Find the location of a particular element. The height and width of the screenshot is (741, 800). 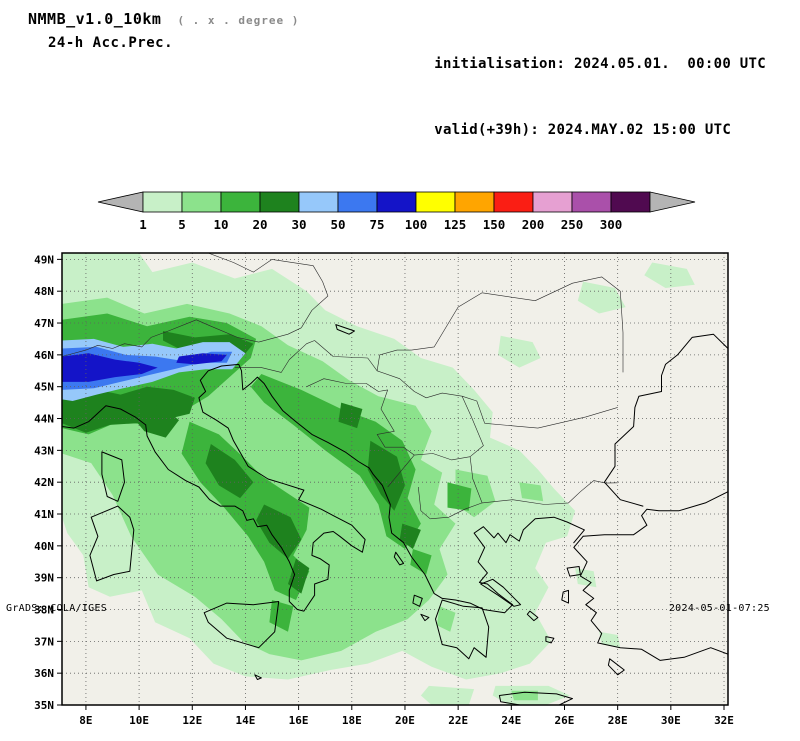

x-axis-tick-label: 22E is located at coordinates (458, 720).